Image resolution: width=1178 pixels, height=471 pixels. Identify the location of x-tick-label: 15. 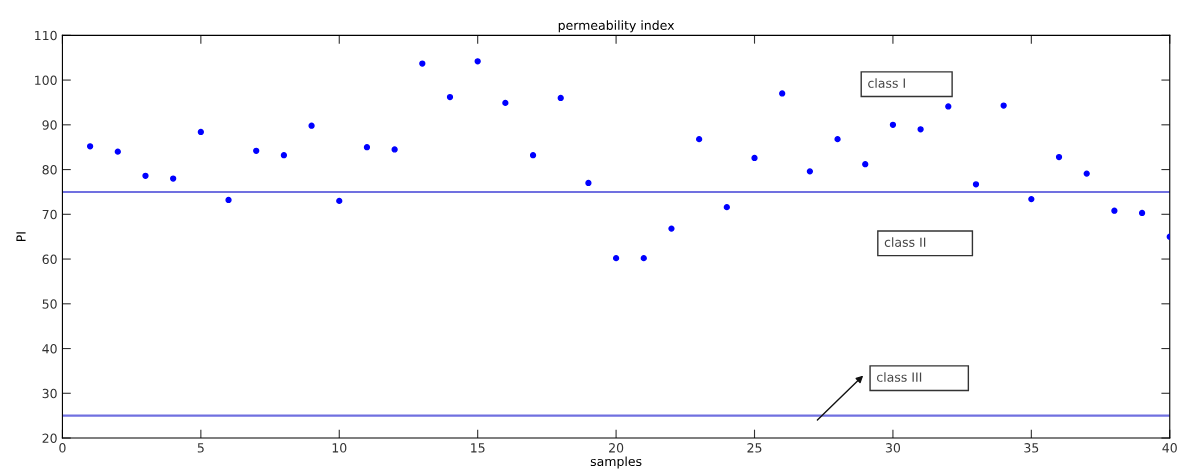
(478, 448).